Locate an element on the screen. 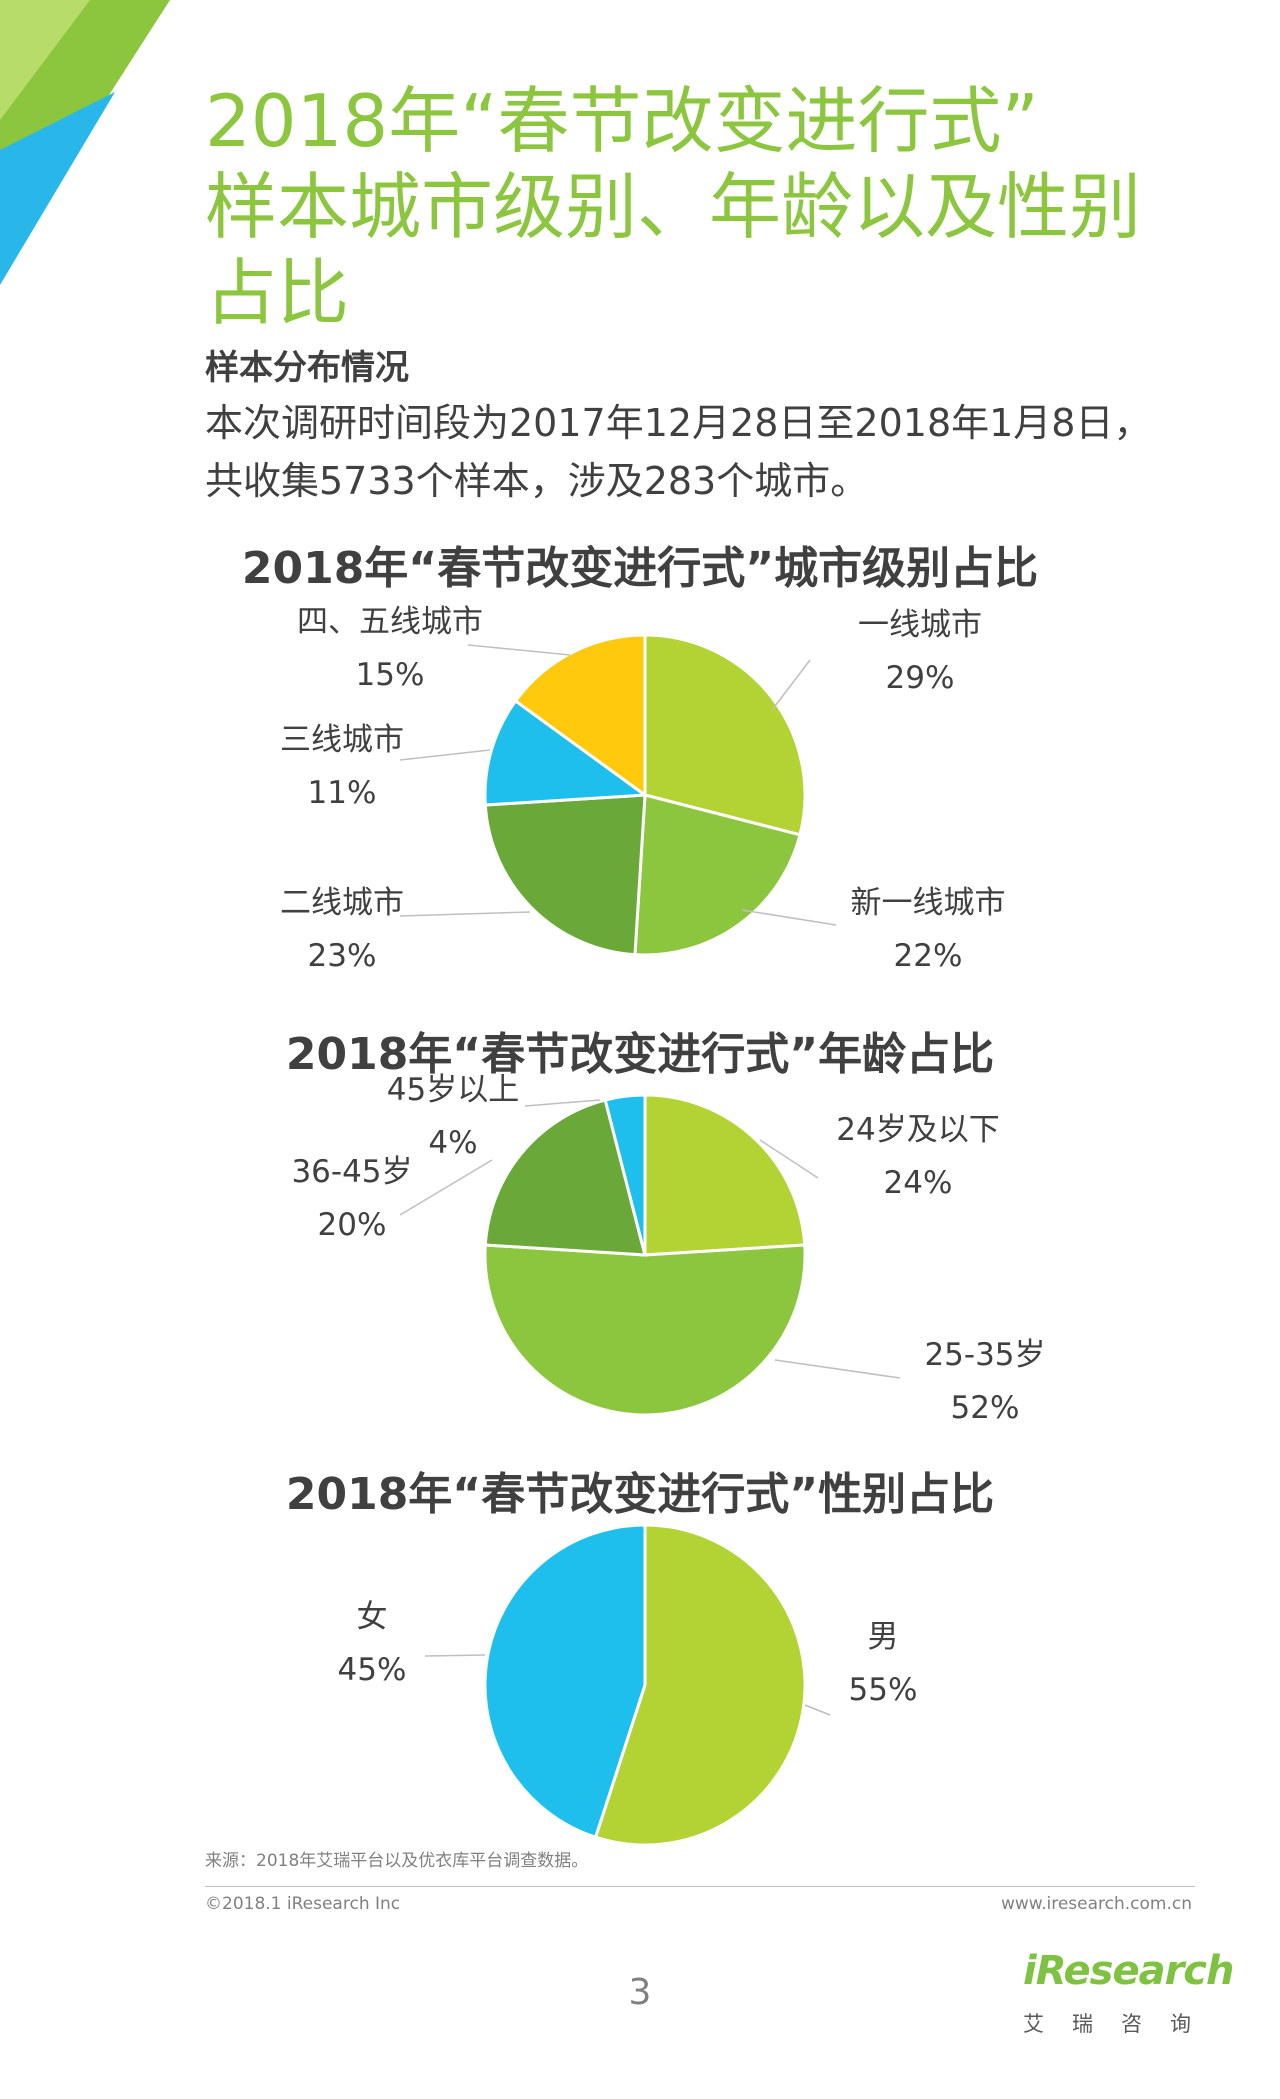 This screenshot has height=2099, width=1280. slice-name-label: 男 is located at coordinates (883, 1637).